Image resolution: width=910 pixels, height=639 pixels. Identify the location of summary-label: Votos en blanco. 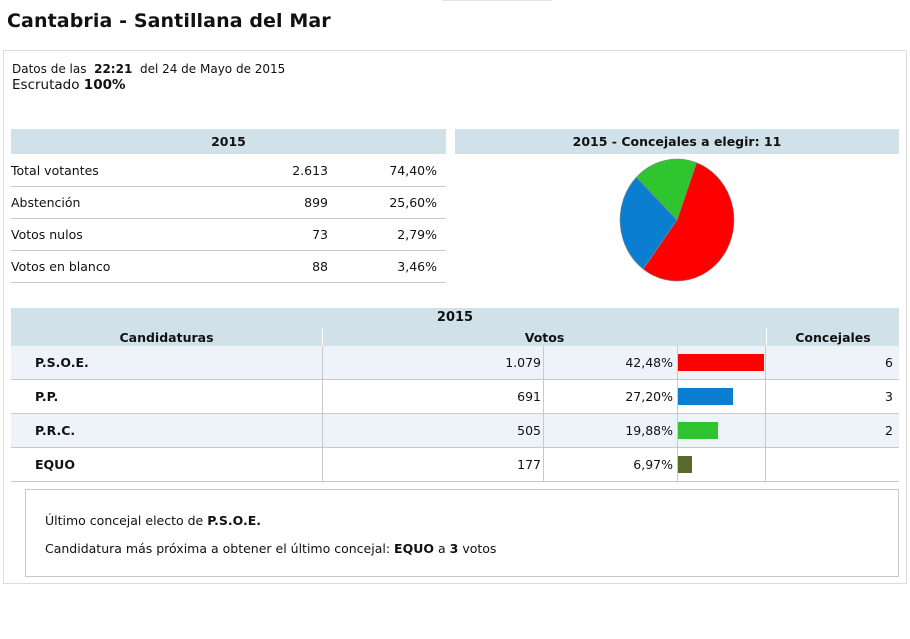
(61, 266).